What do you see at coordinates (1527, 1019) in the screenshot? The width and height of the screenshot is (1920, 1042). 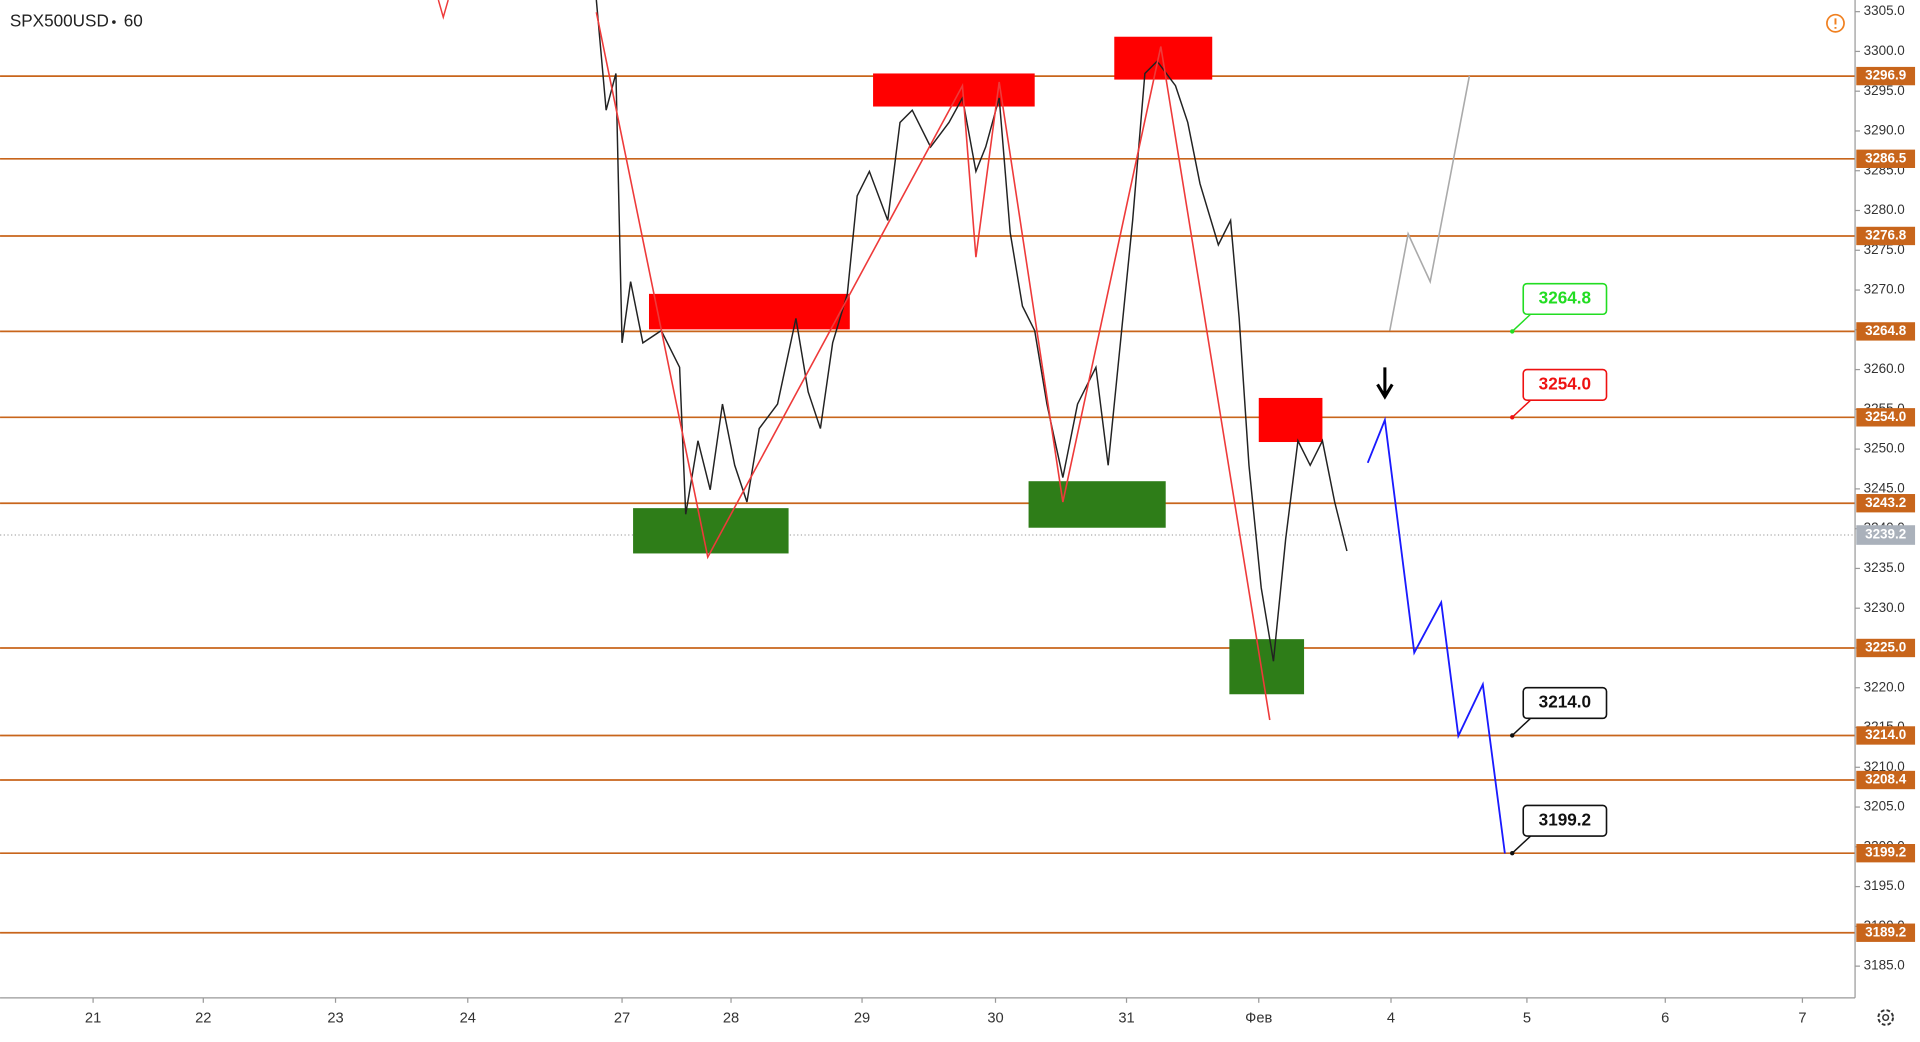 I see `time-label: 5` at bounding box center [1527, 1019].